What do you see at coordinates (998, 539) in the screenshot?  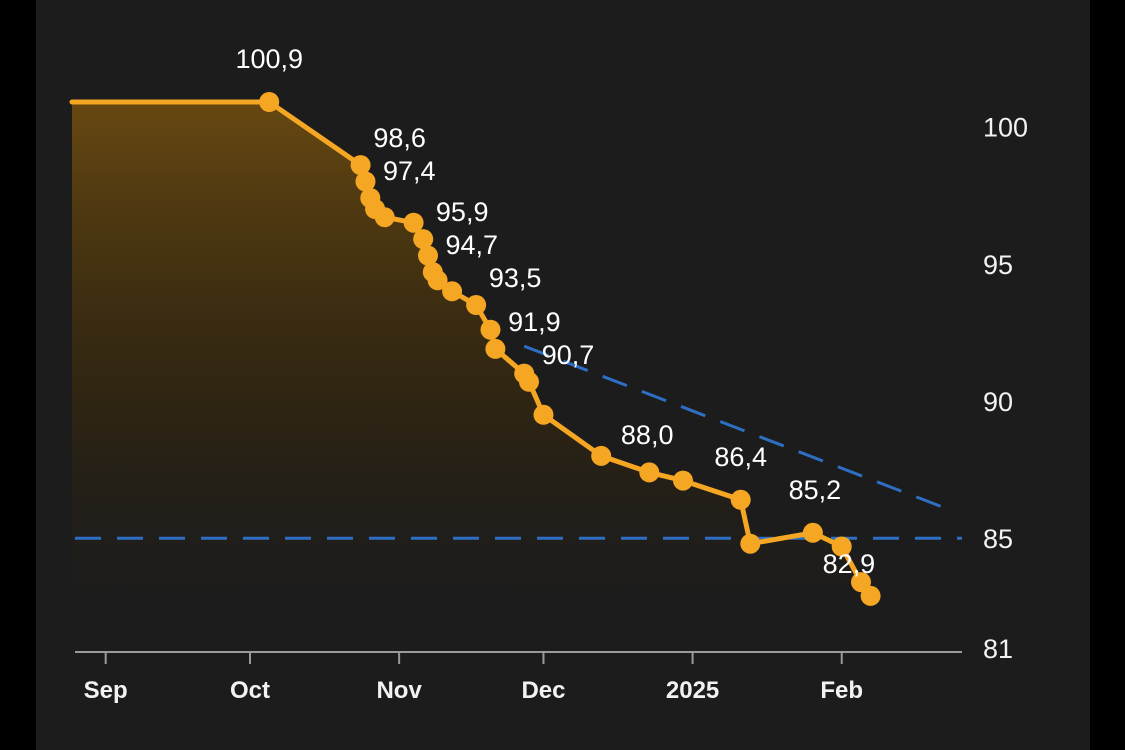 I see `y-tick-label: 85` at bounding box center [998, 539].